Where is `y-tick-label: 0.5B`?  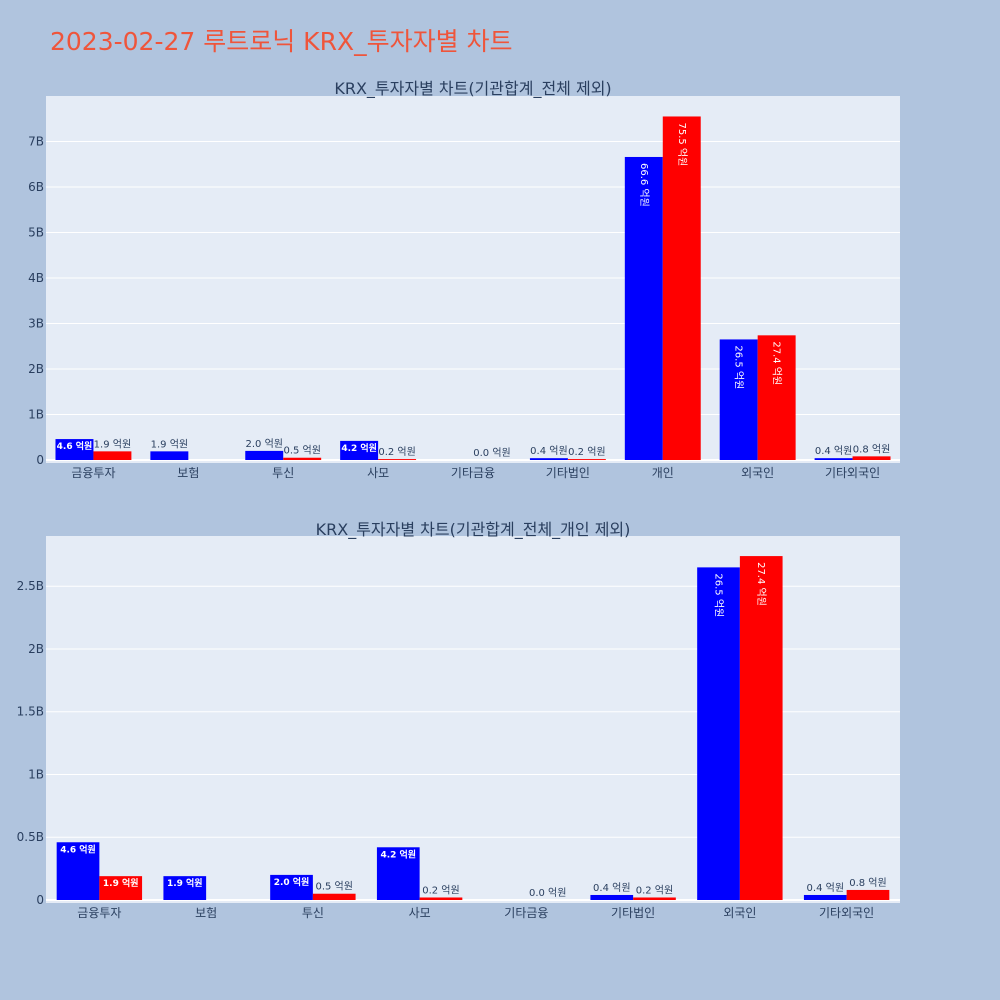 y-tick-label: 0.5B is located at coordinates (30, 837).